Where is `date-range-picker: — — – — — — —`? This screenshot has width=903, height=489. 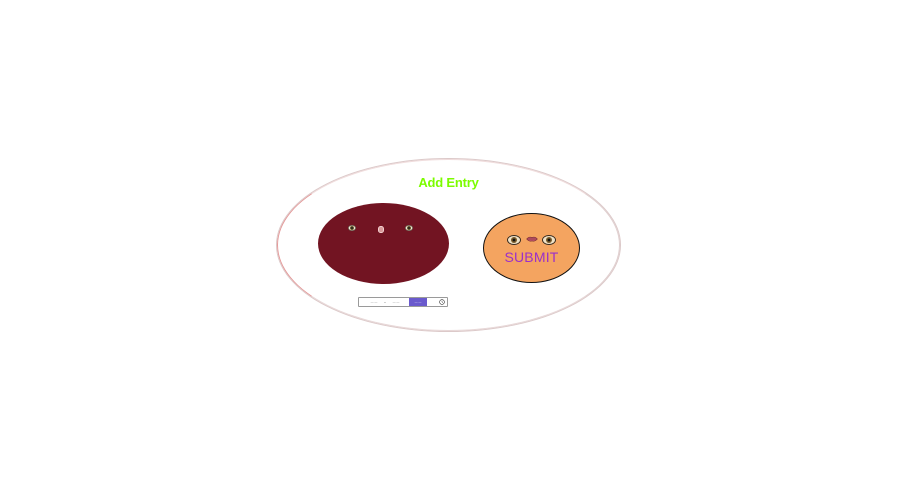
date-range-picker: — — – — — — — is located at coordinates (403, 302).